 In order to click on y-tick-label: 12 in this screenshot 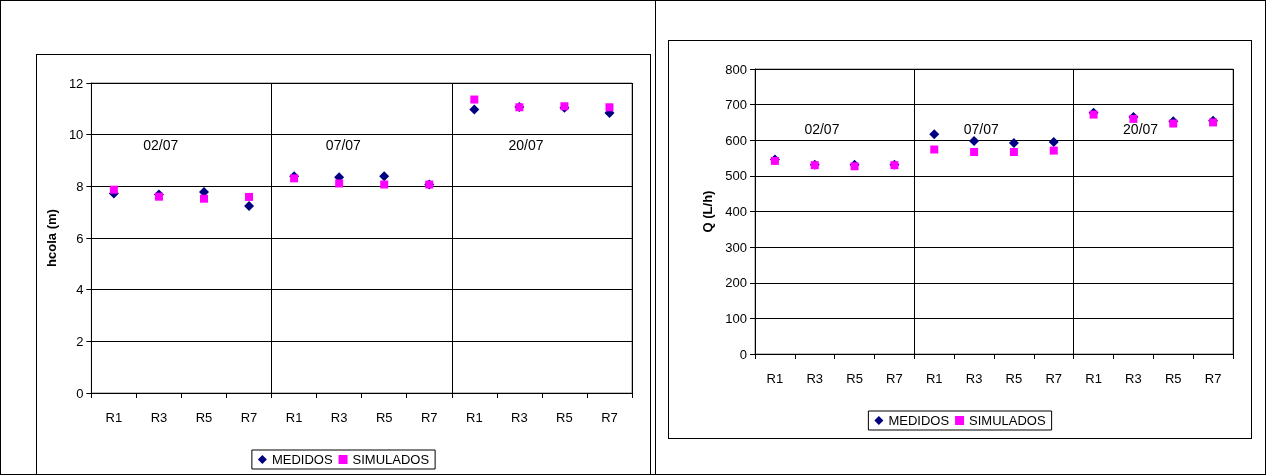, I will do `click(76, 83)`.